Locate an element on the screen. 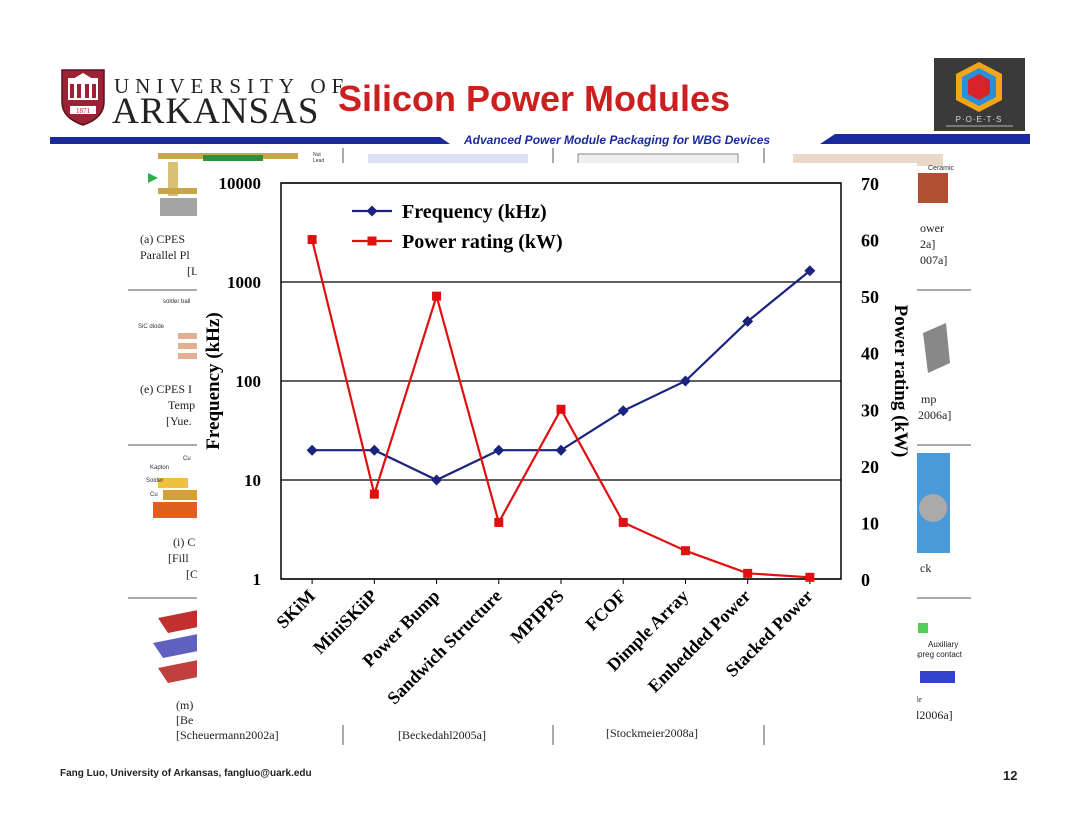  left-tick-label: 1000 is located at coordinates (244, 282).